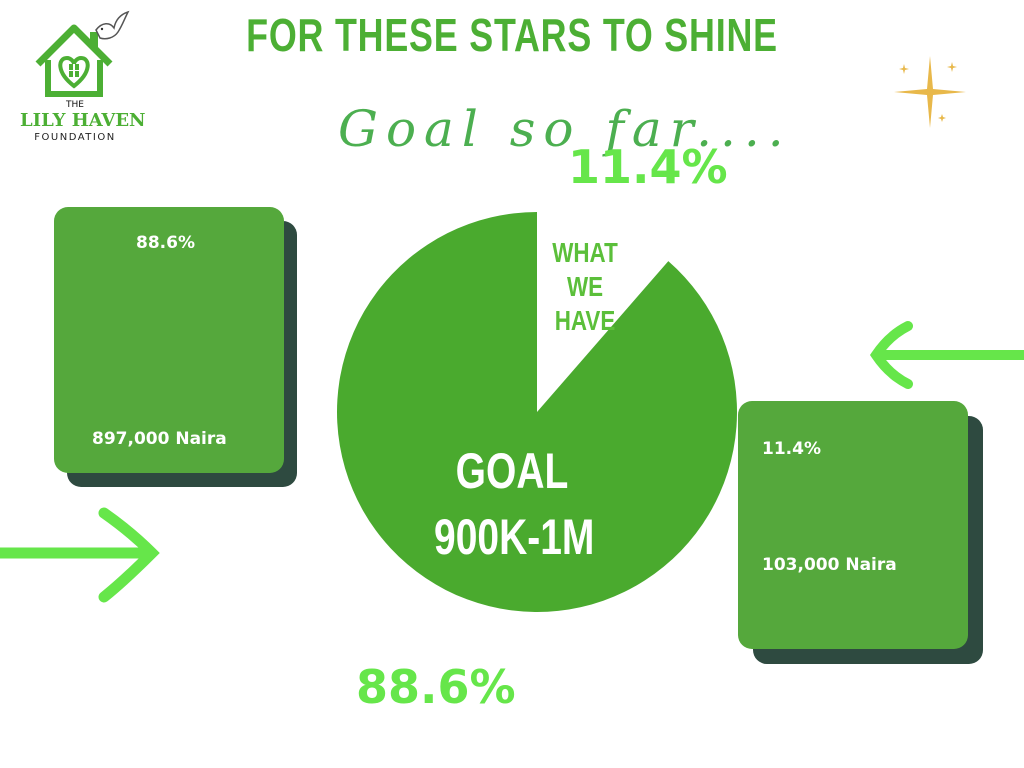 The height and width of the screenshot is (768, 1024). What do you see at coordinates (75, 137) in the screenshot?
I see `logo-line3: FOUNDATION` at bounding box center [75, 137].